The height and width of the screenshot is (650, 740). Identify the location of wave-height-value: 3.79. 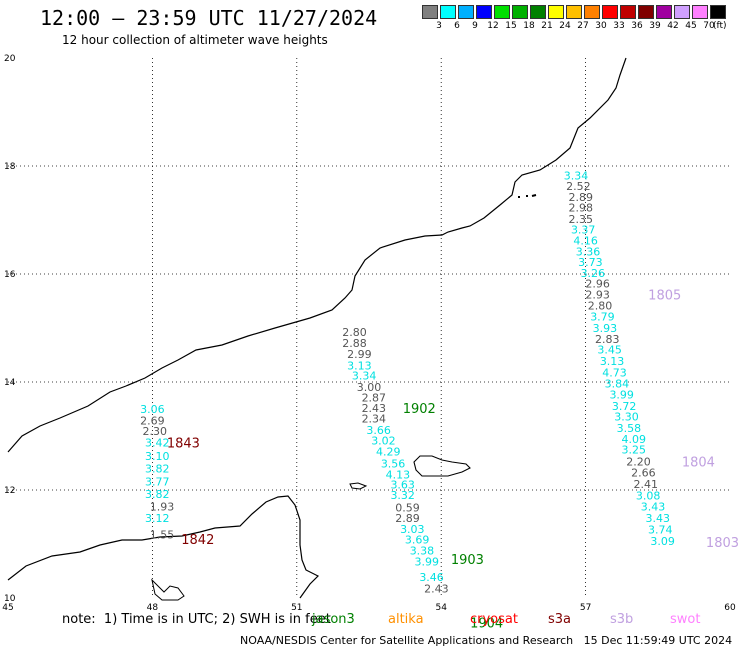
(602, 317).